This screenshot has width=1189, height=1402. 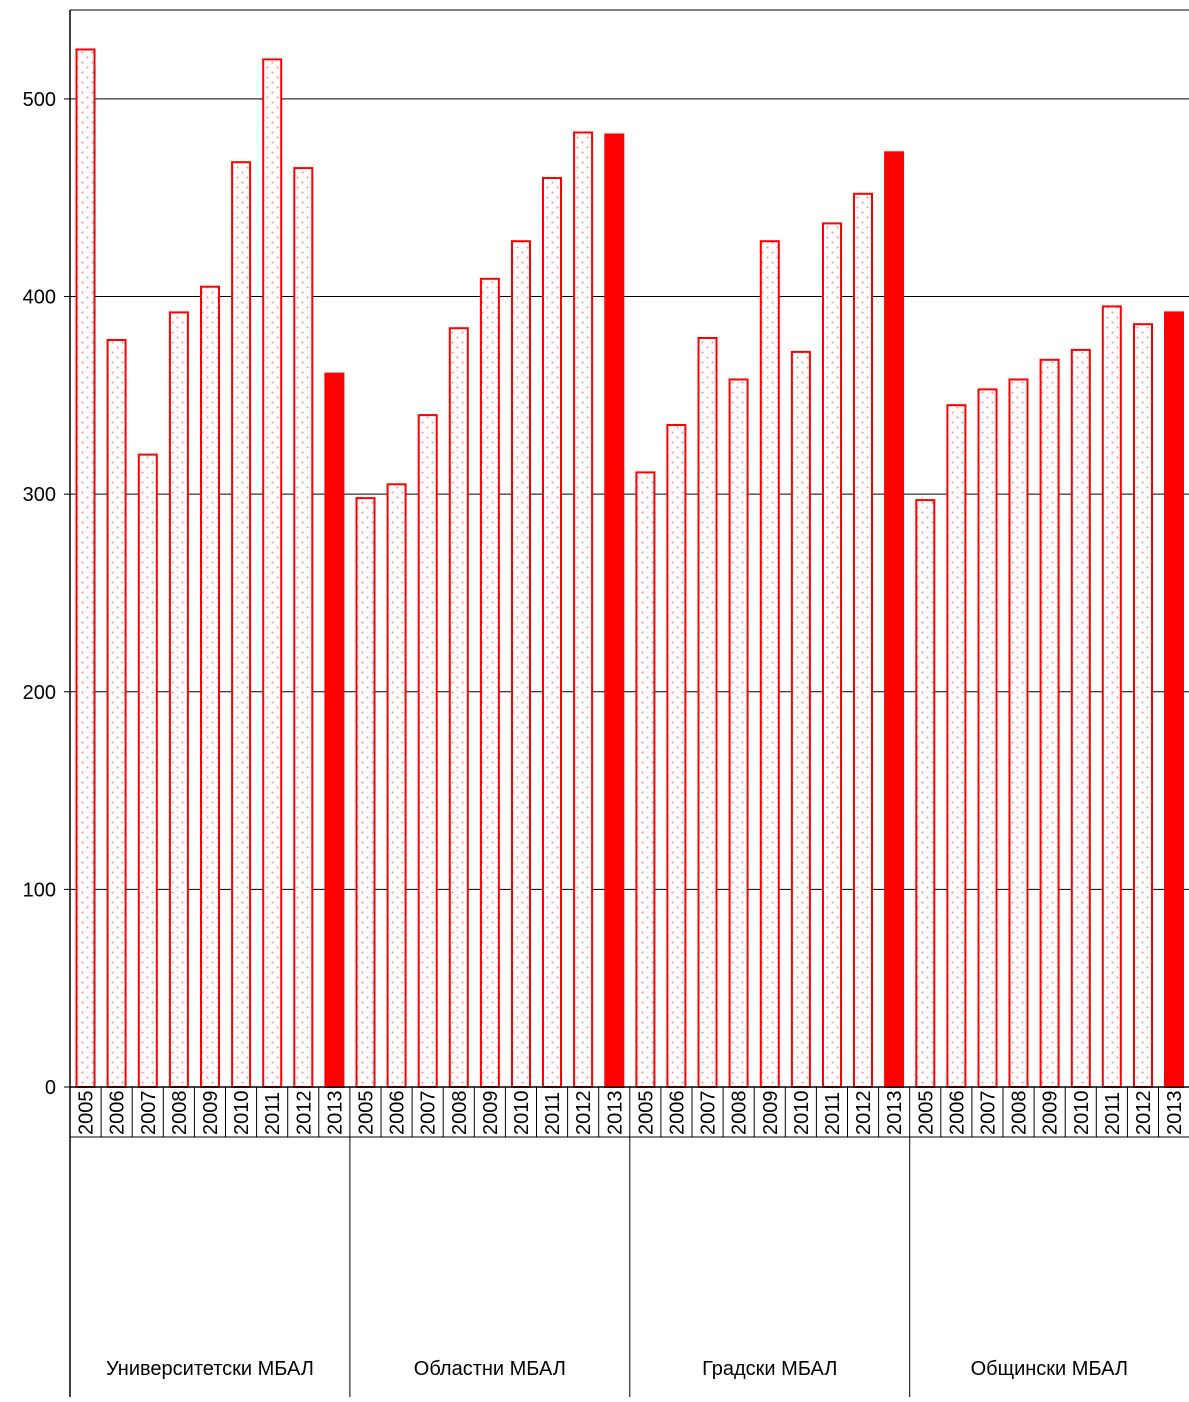 What do you see at coordinates (366, 1113) in the screenshot?
I see `x-tick-label-1-2005: 2005` at bounding box center [366, 1113].